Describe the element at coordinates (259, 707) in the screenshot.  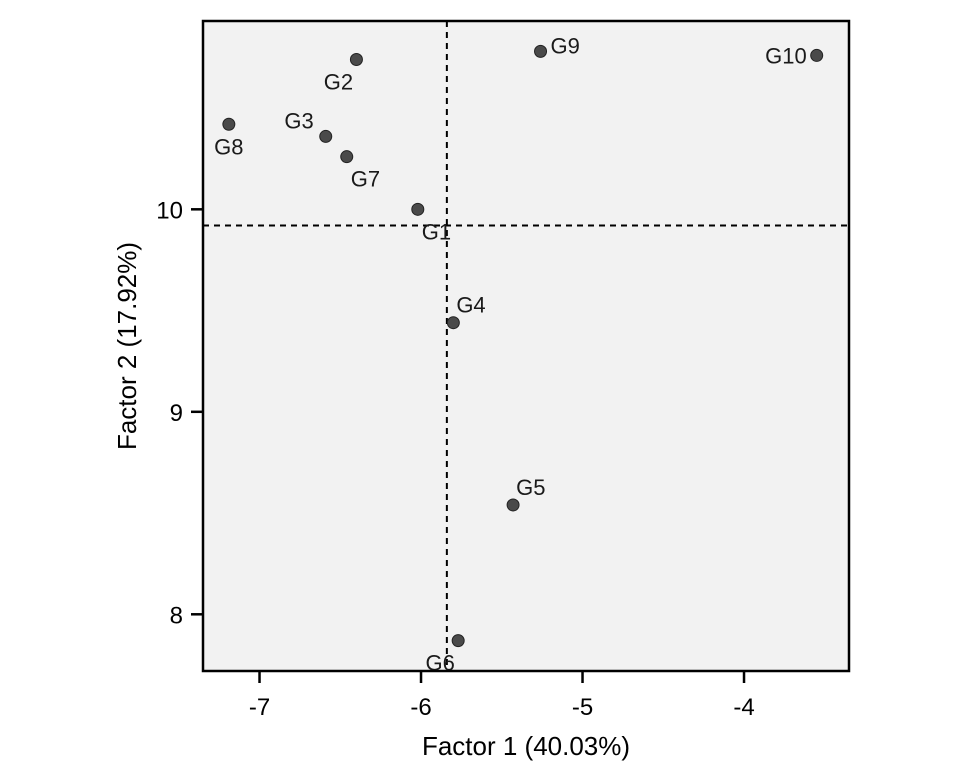
I see `x-tick-label: -7` at that location.